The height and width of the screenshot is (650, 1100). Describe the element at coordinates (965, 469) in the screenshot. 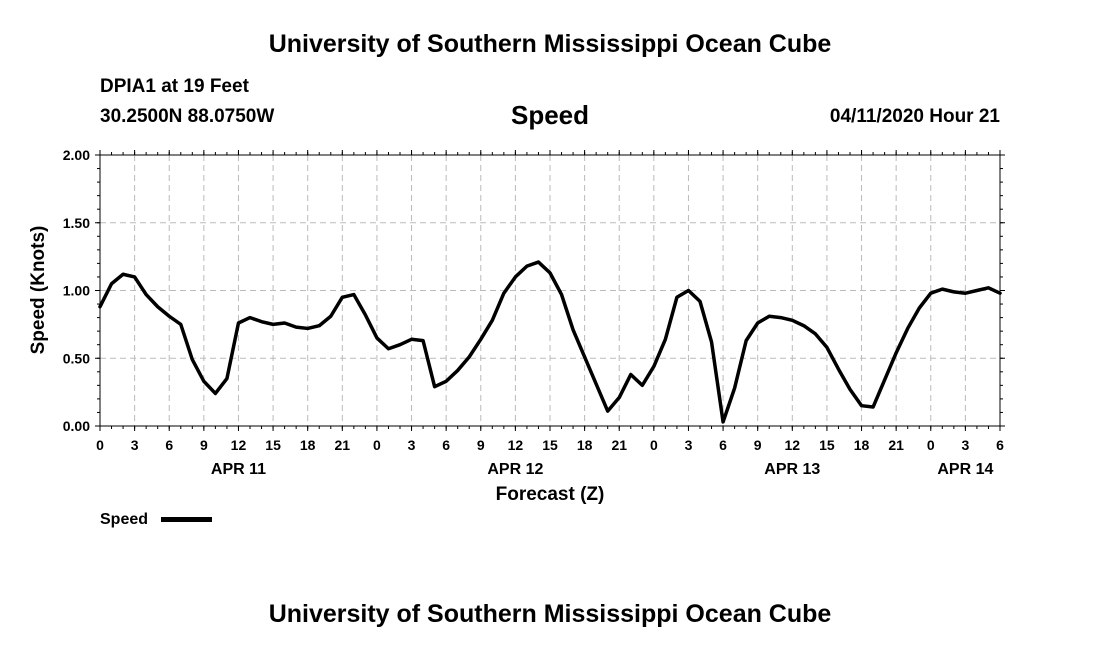

I see `day-label: APR 14` at that location.